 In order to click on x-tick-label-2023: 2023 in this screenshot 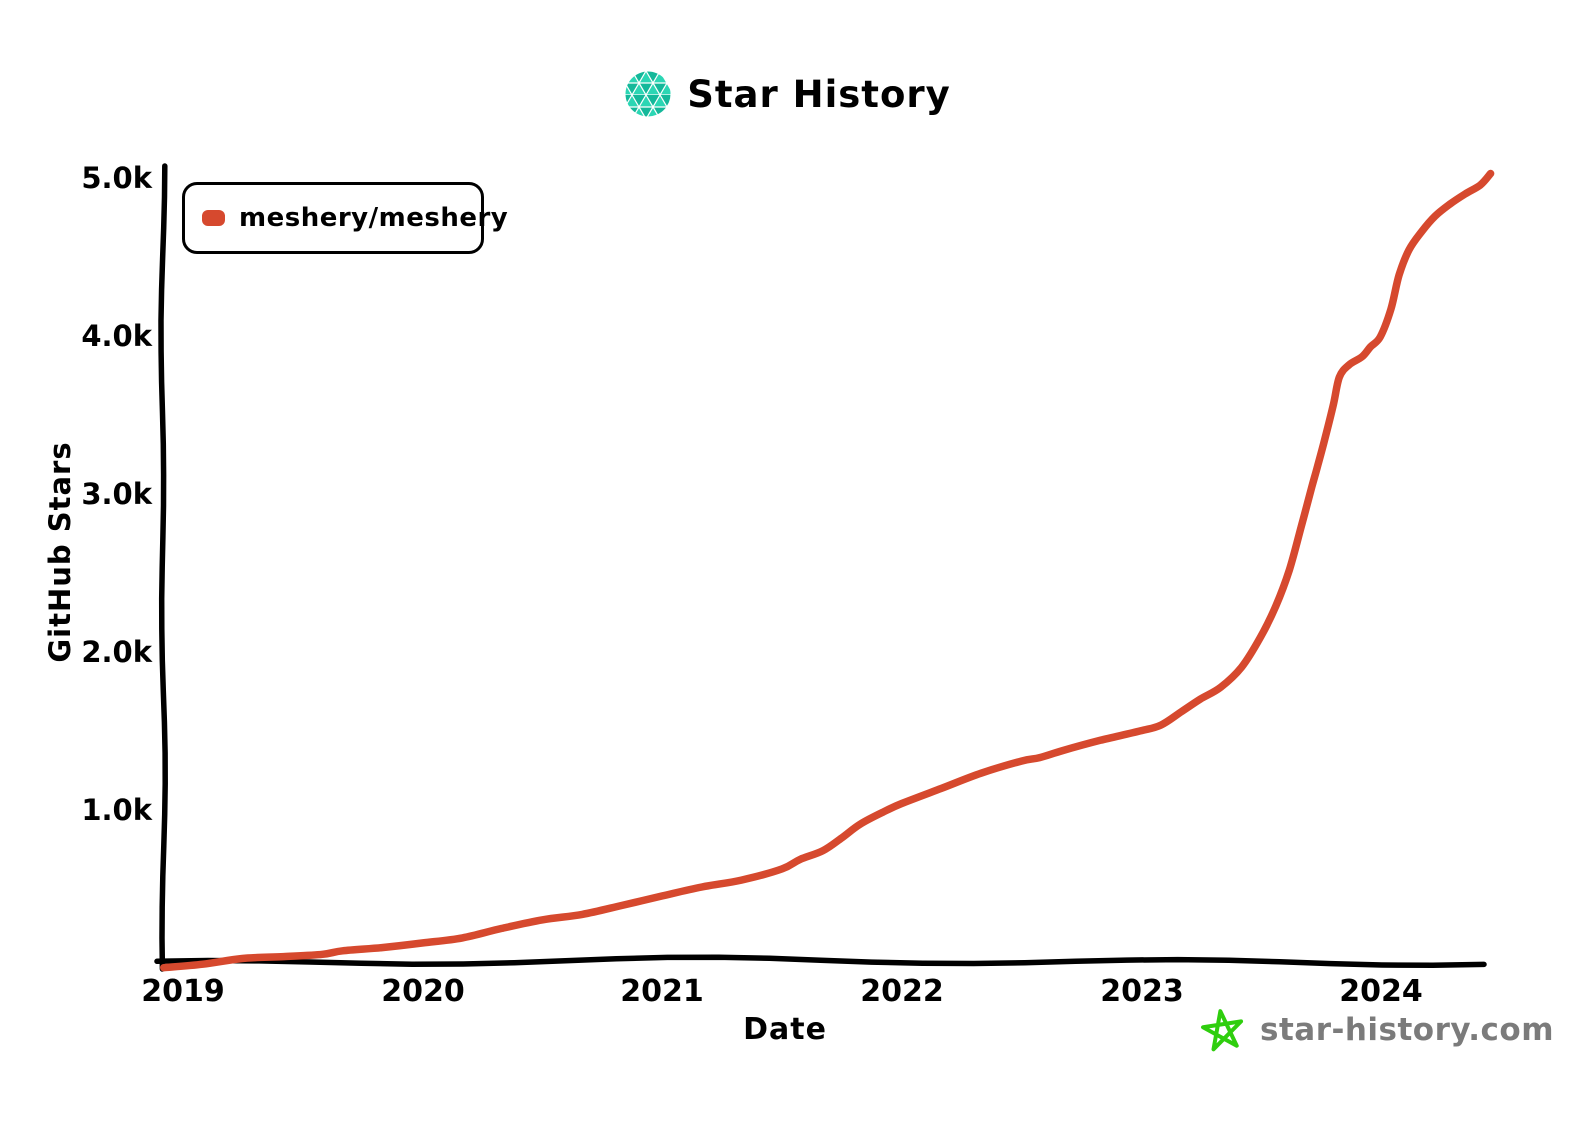, I will do `click(1142, 991)`.